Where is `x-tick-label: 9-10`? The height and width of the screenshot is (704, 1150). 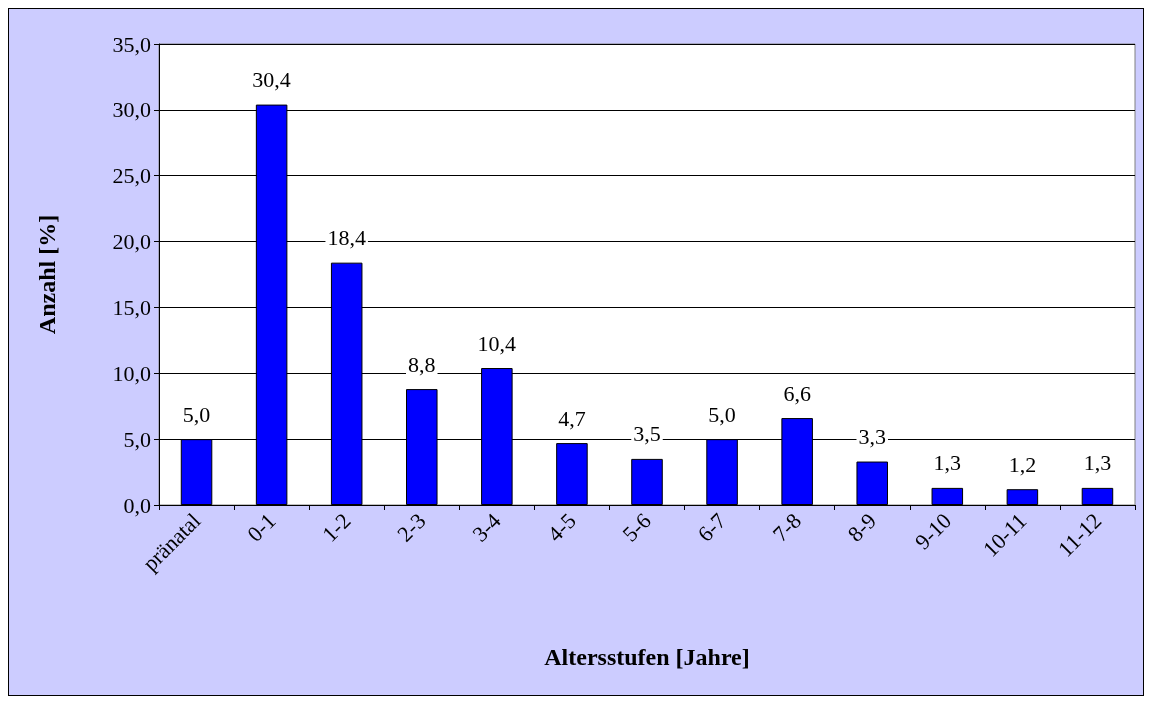 x-tick-label: 9-10 is located at coordinates (933, 531).